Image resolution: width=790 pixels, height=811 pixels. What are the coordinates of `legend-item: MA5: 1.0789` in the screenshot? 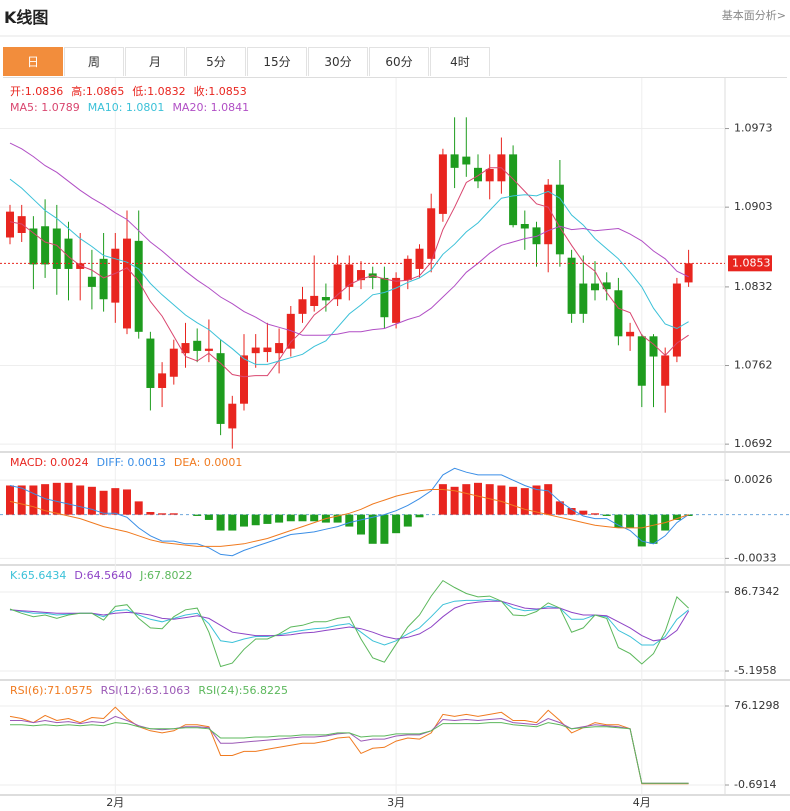 It's located at (45, 107).